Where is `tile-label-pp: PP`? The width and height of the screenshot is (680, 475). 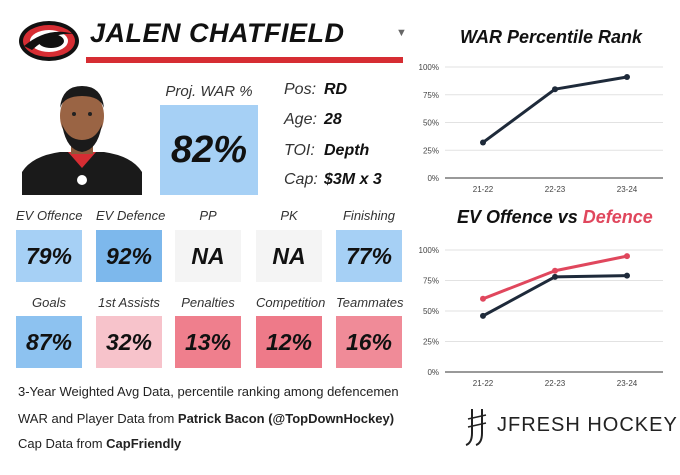 tile-label-pp: PP is located at coordinates (208, 215).